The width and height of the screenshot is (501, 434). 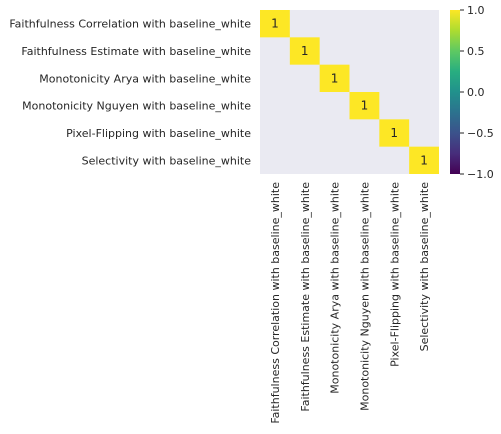 I want to click on row-label: Selectivity with baseline_white, so click(x=167, y=160).